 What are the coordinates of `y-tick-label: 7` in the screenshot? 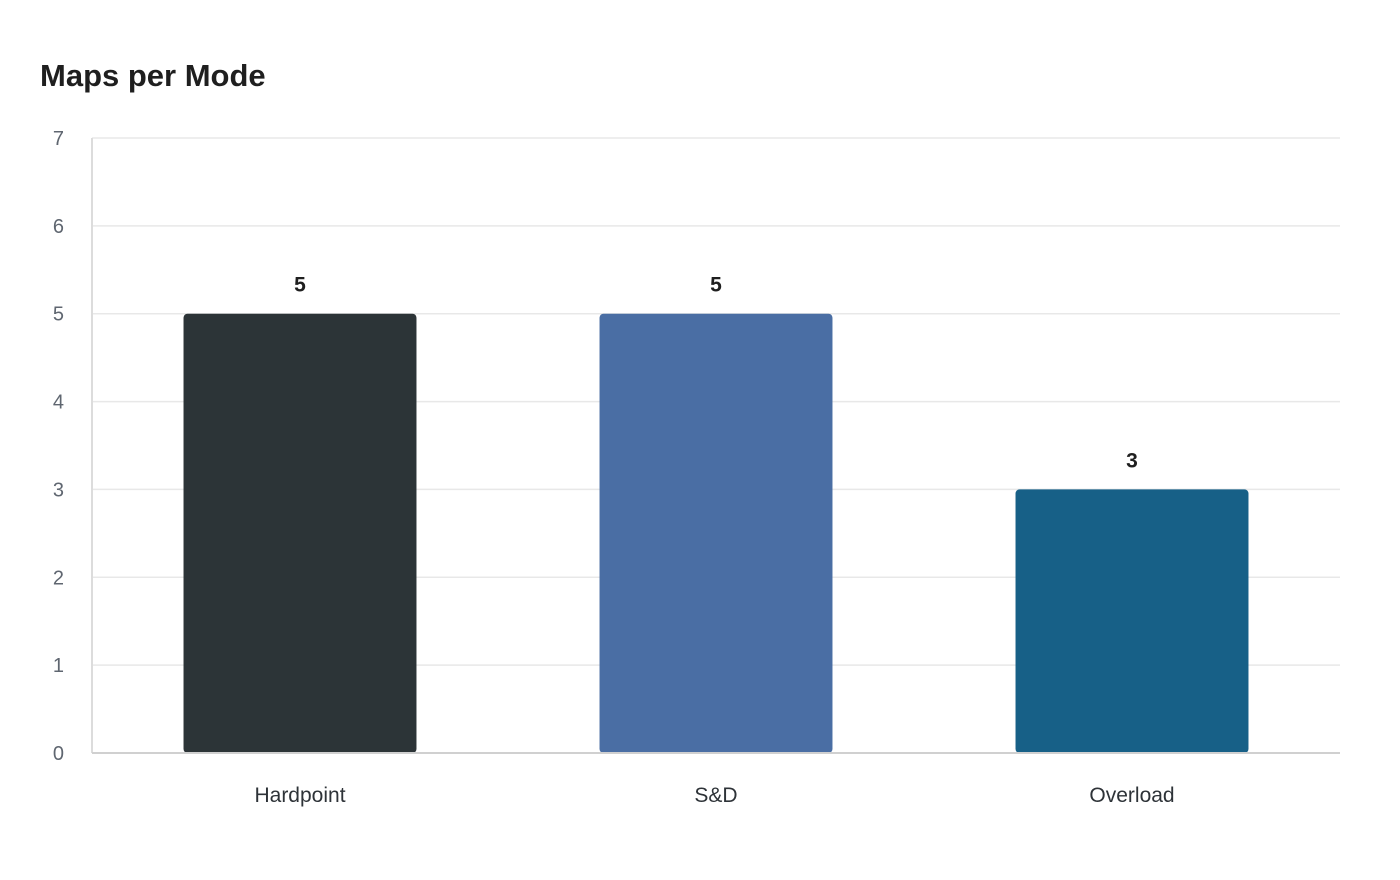 It's located at (58, 139).